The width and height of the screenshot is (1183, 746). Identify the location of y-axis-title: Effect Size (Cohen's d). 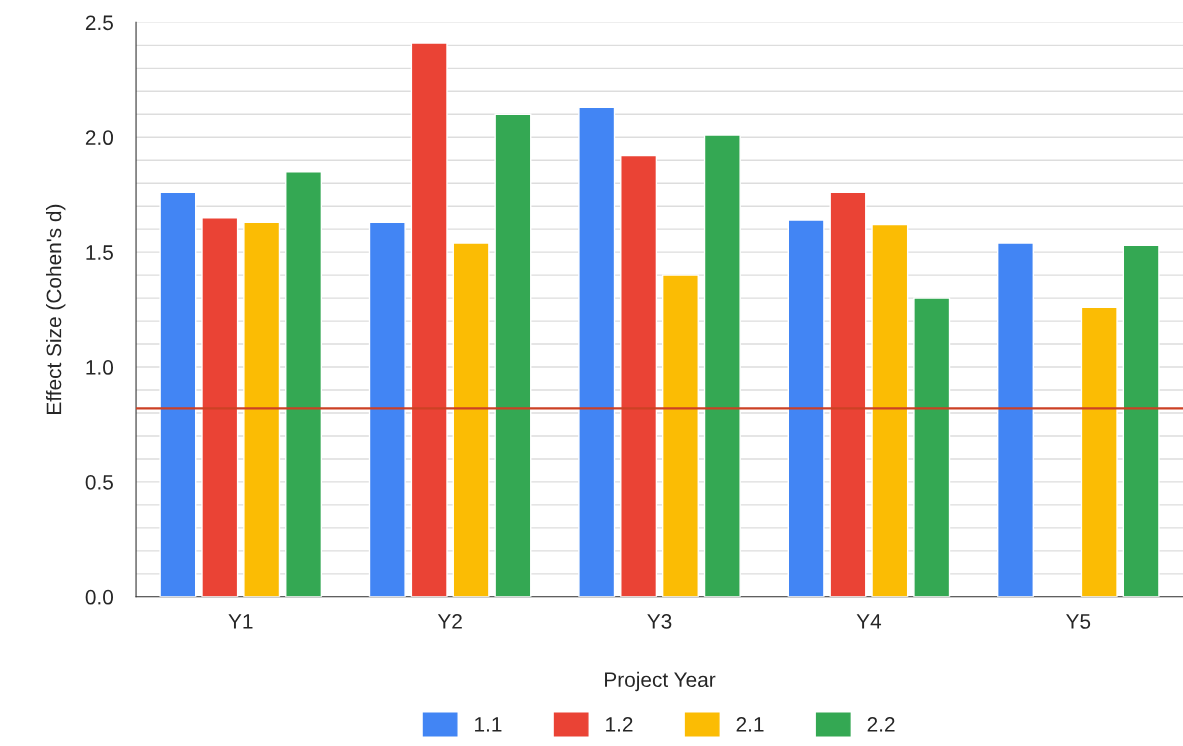
(56, 309).